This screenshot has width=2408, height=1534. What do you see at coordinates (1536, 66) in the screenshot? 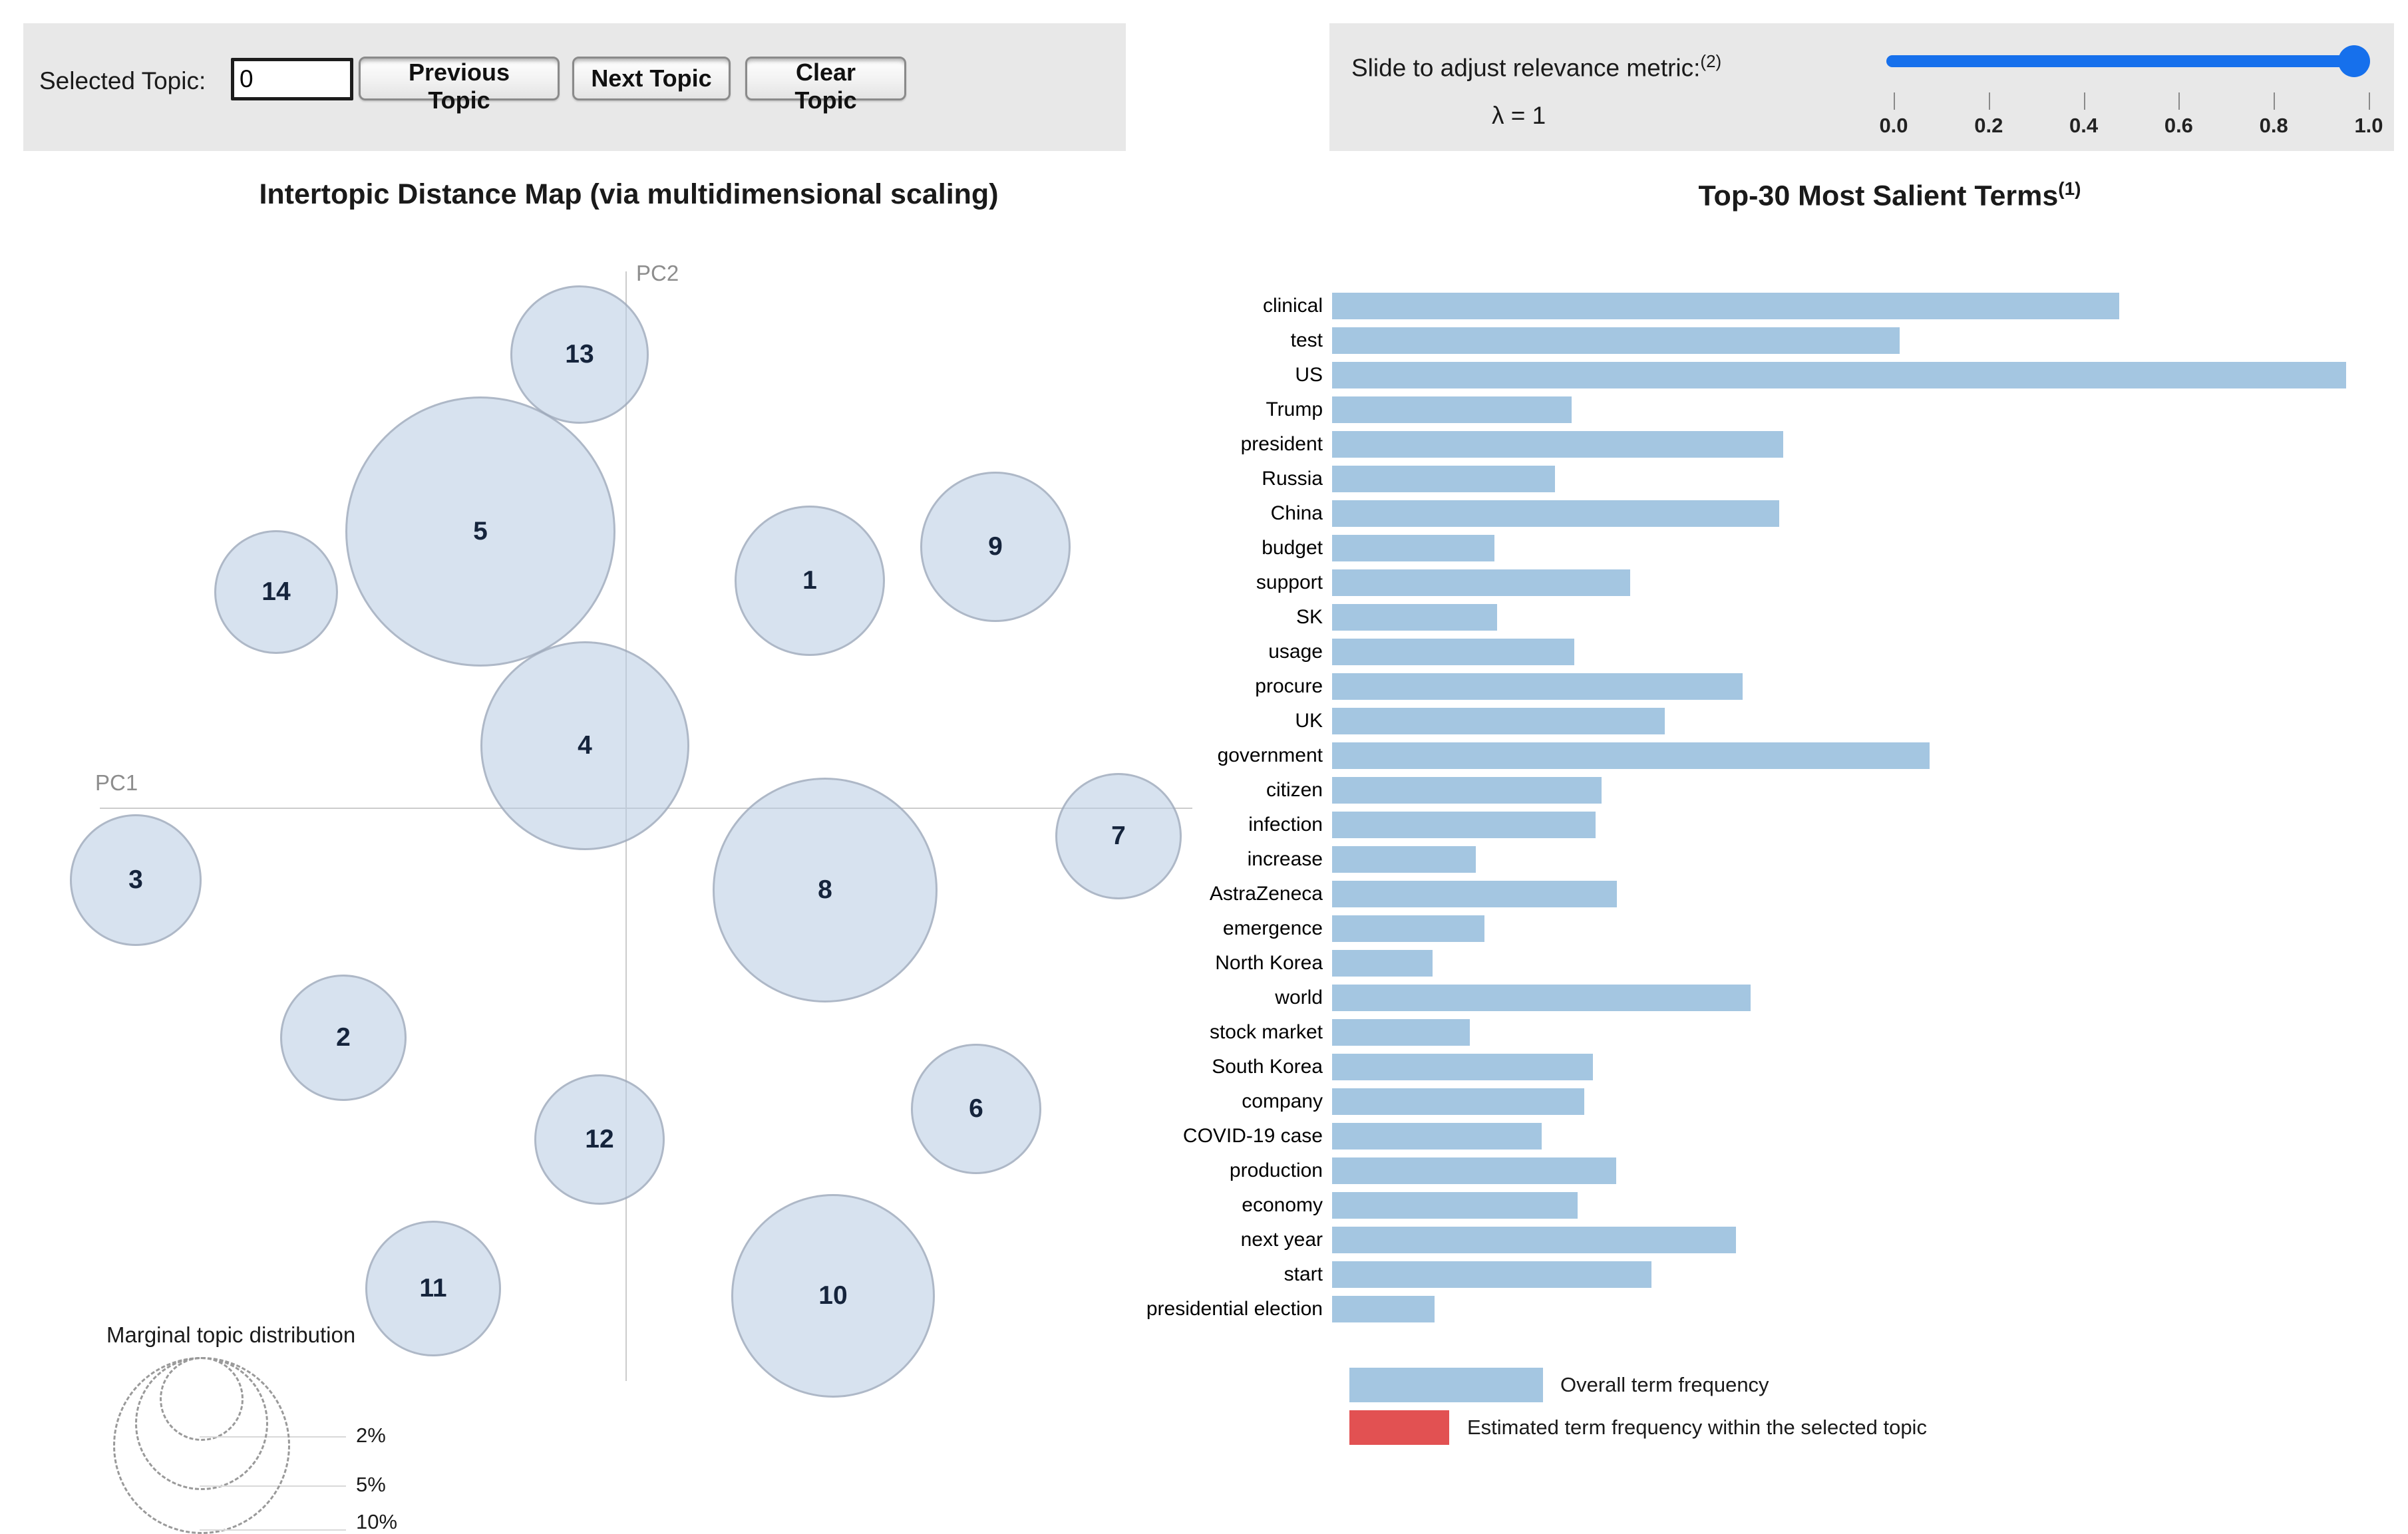
I see `relevance-metric-label: Slide to adjust relevance metric:(2)` at bounding box center [1536, 66].